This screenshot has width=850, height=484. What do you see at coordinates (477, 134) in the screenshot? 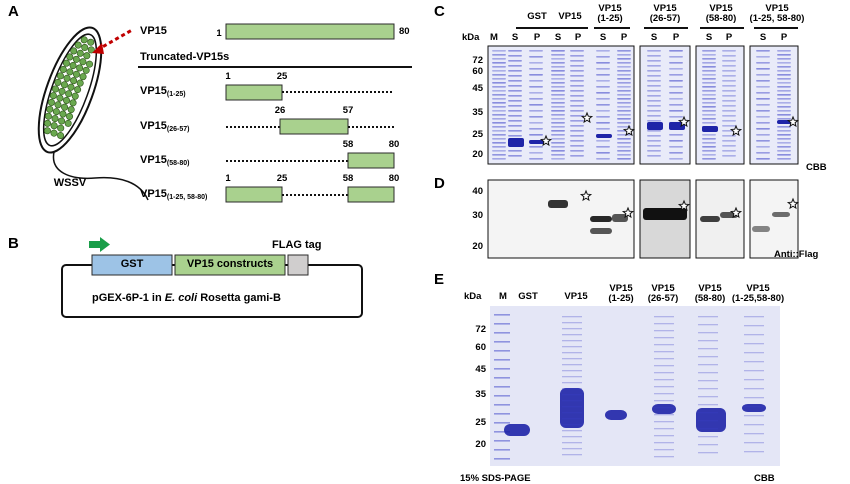
I see `c-tick-25: 25` at bounding box center [477, 134].